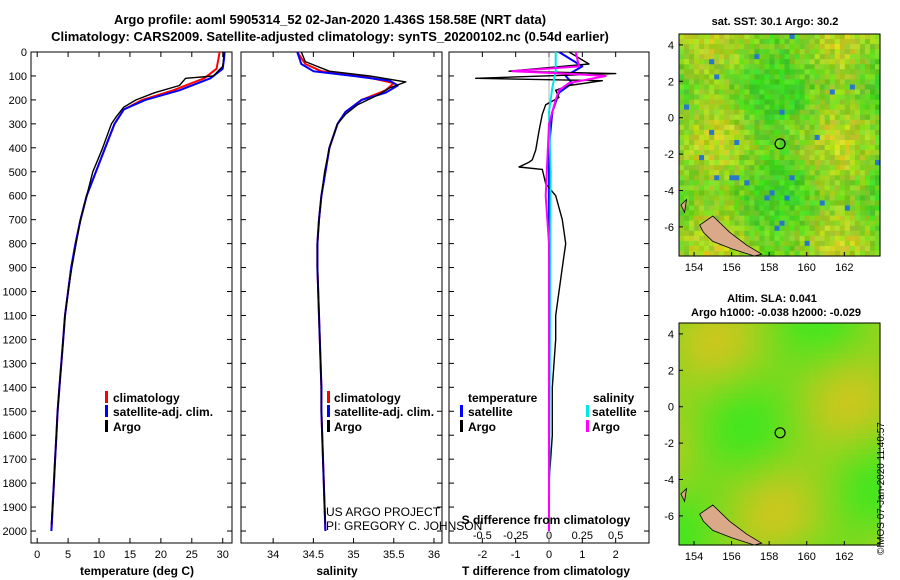 This screenshot has height=580, width=900. Describe the element at coordinates (546, 571) in the screenshot. I see `t-difference-axis-label: T difference from climatology` at that location.